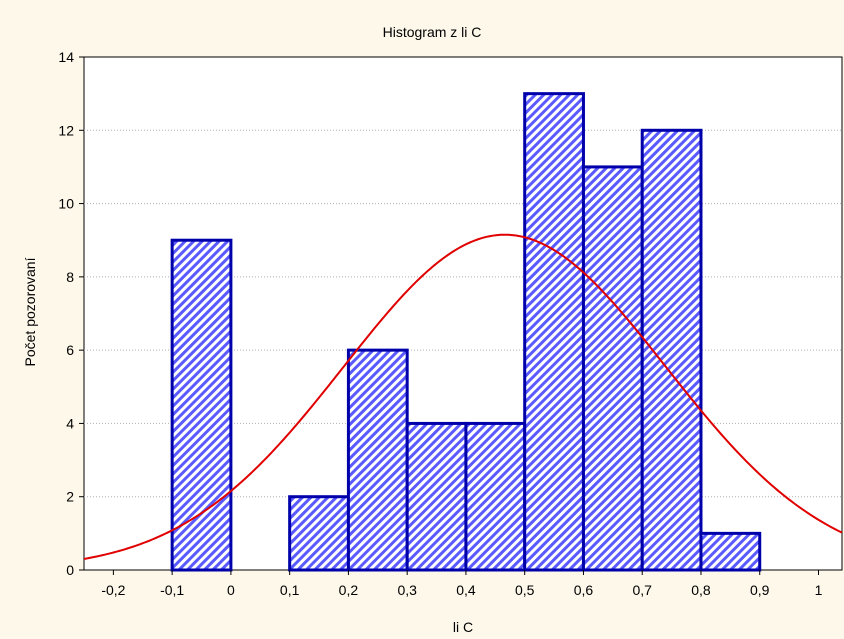  Describe the element at coordinates (66, 130) in the screenshot. I see `y-tick-label: 12` at that location.